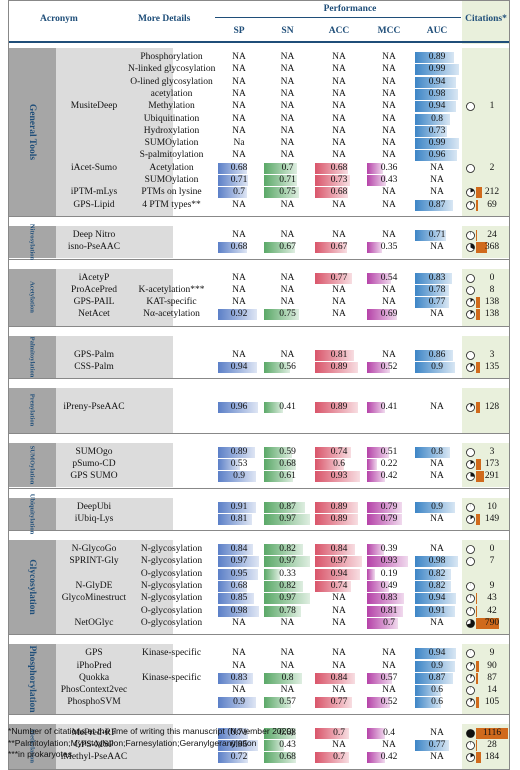  What do you see at coordinates (287, 561) in the screenshot?
I see `metric-value-sn: 0.97` at bounding box center [287, 561].